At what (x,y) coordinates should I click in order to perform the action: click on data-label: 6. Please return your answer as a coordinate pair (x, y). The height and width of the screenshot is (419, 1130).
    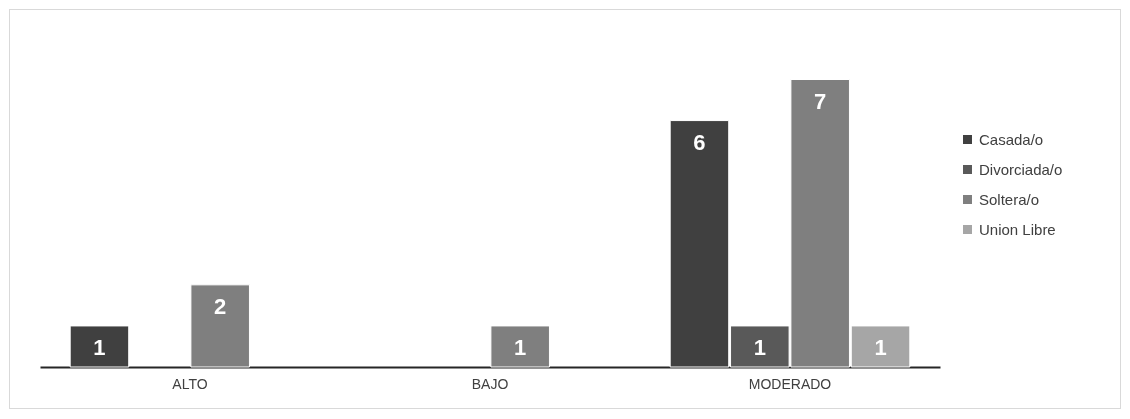
    Looking at the image, I should click on (699, 142).